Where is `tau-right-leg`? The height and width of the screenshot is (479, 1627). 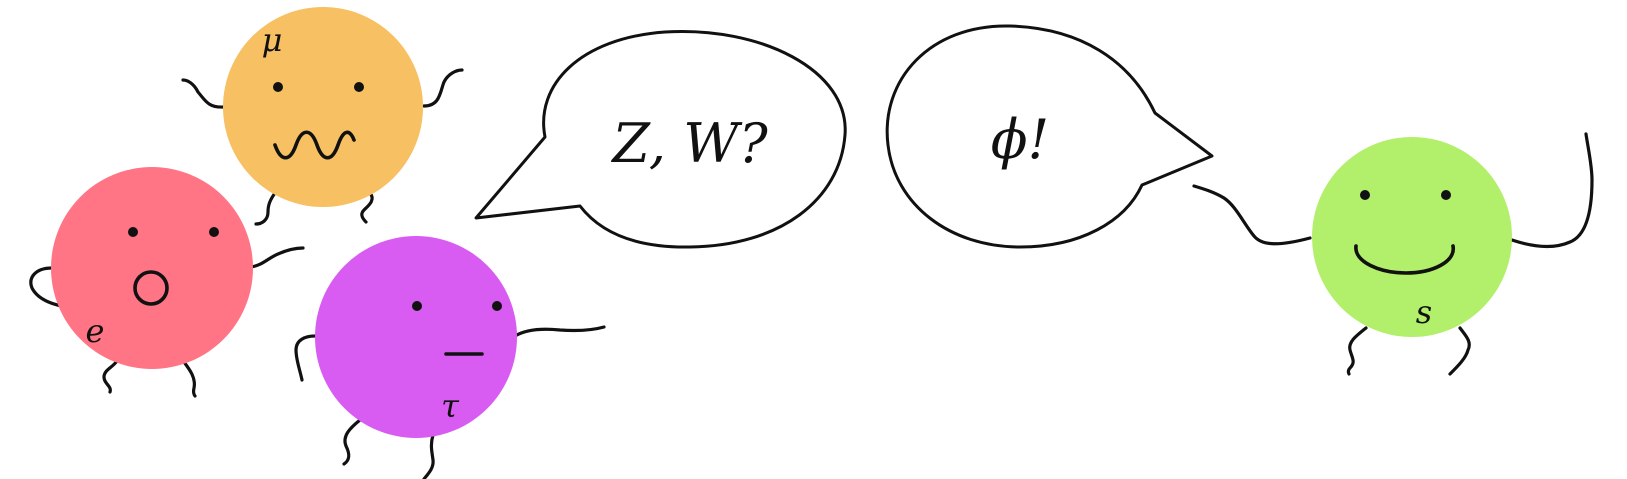
tau-right-leg is located at coordinates (428, 456).